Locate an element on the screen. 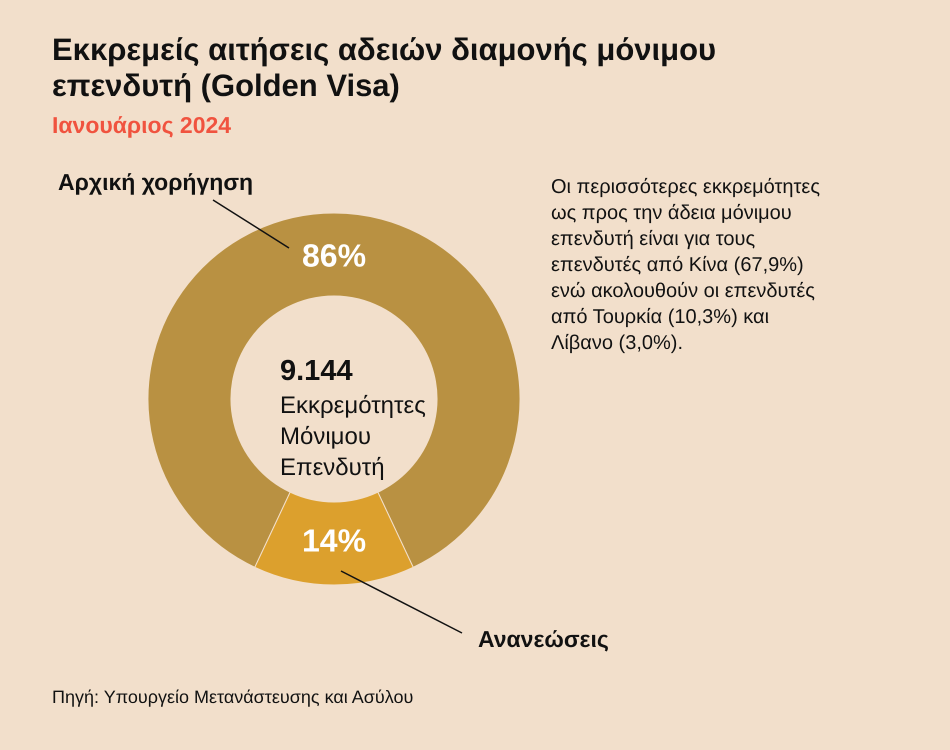 Image resolution: width=950 pixels, height=750 pixels. text: Εκκρεμότητες Μόνιμου Επενδυτή is located at coordinates (353, 436).